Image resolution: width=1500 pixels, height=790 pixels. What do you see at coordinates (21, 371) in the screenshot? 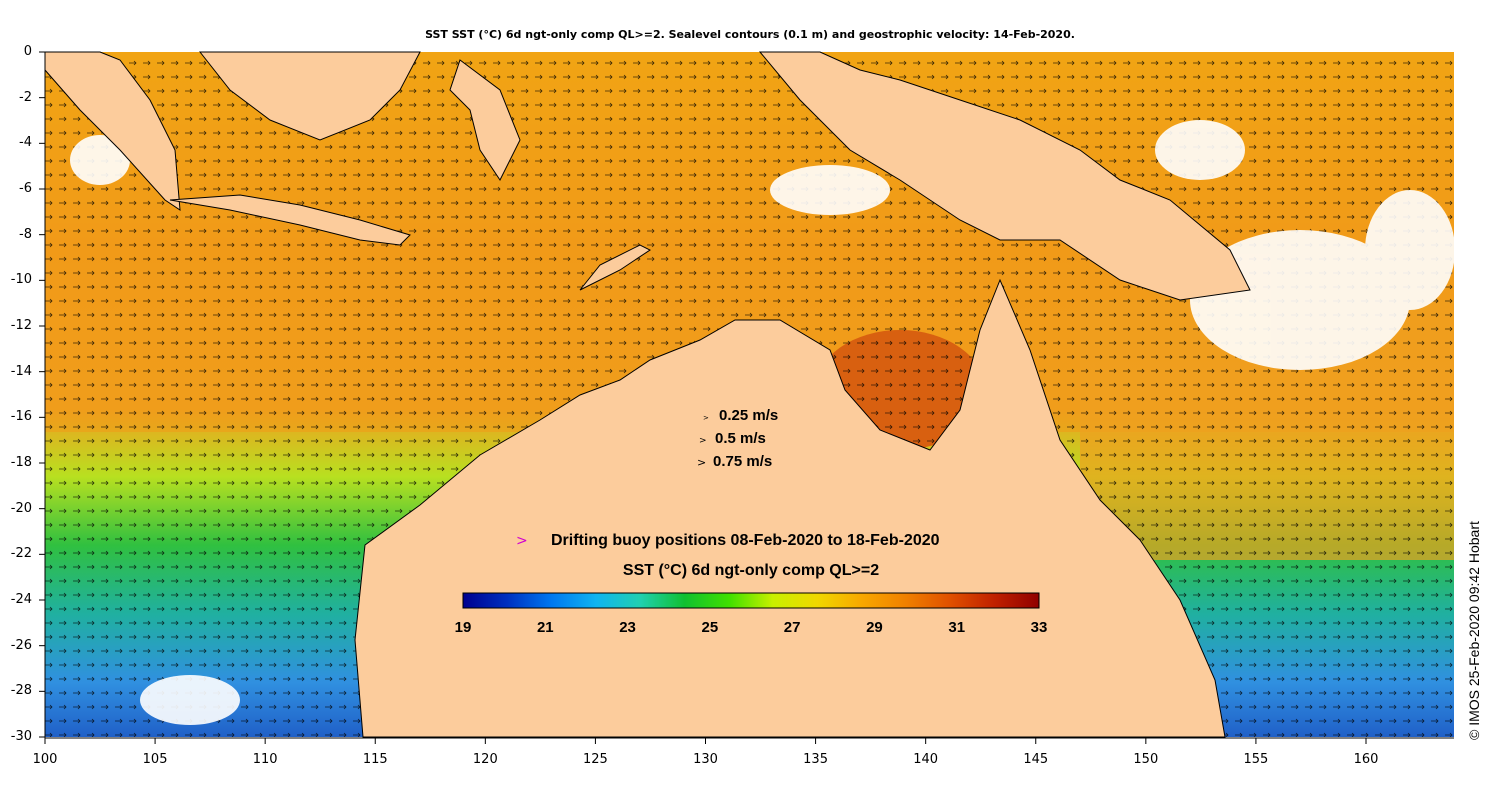
I see `y-tick-label: -14` at bounding box center [21, 371].